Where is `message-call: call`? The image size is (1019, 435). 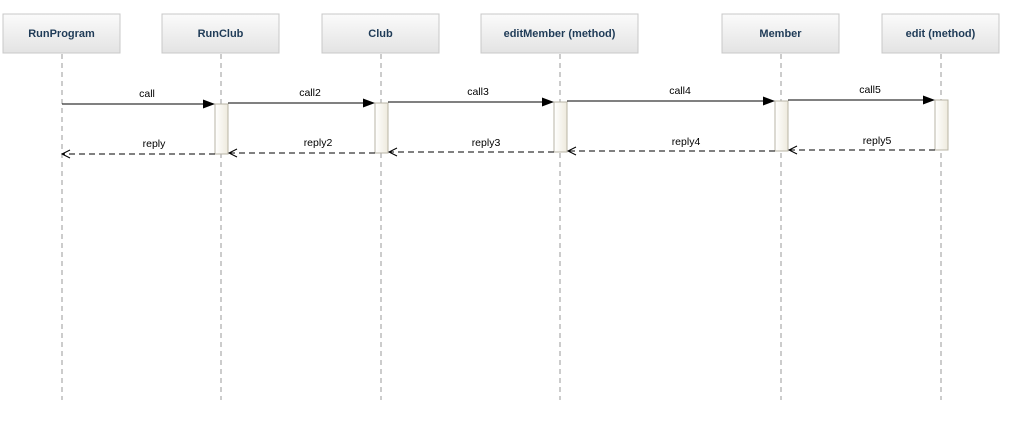
message-call: call is located at coordinates (138, 98).